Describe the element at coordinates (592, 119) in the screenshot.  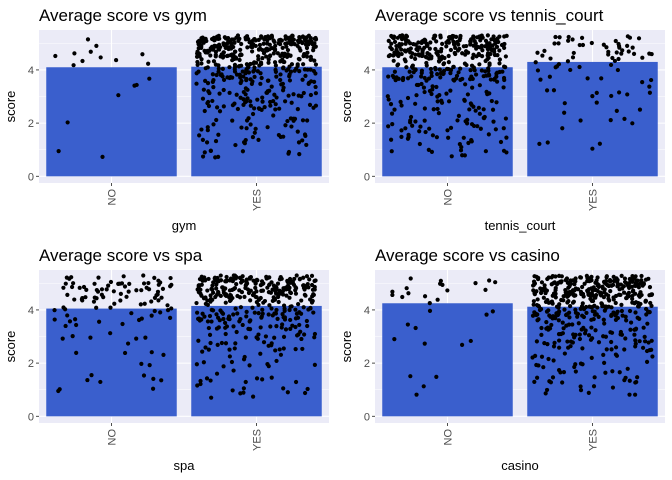
I see `bar-yes` at that location.